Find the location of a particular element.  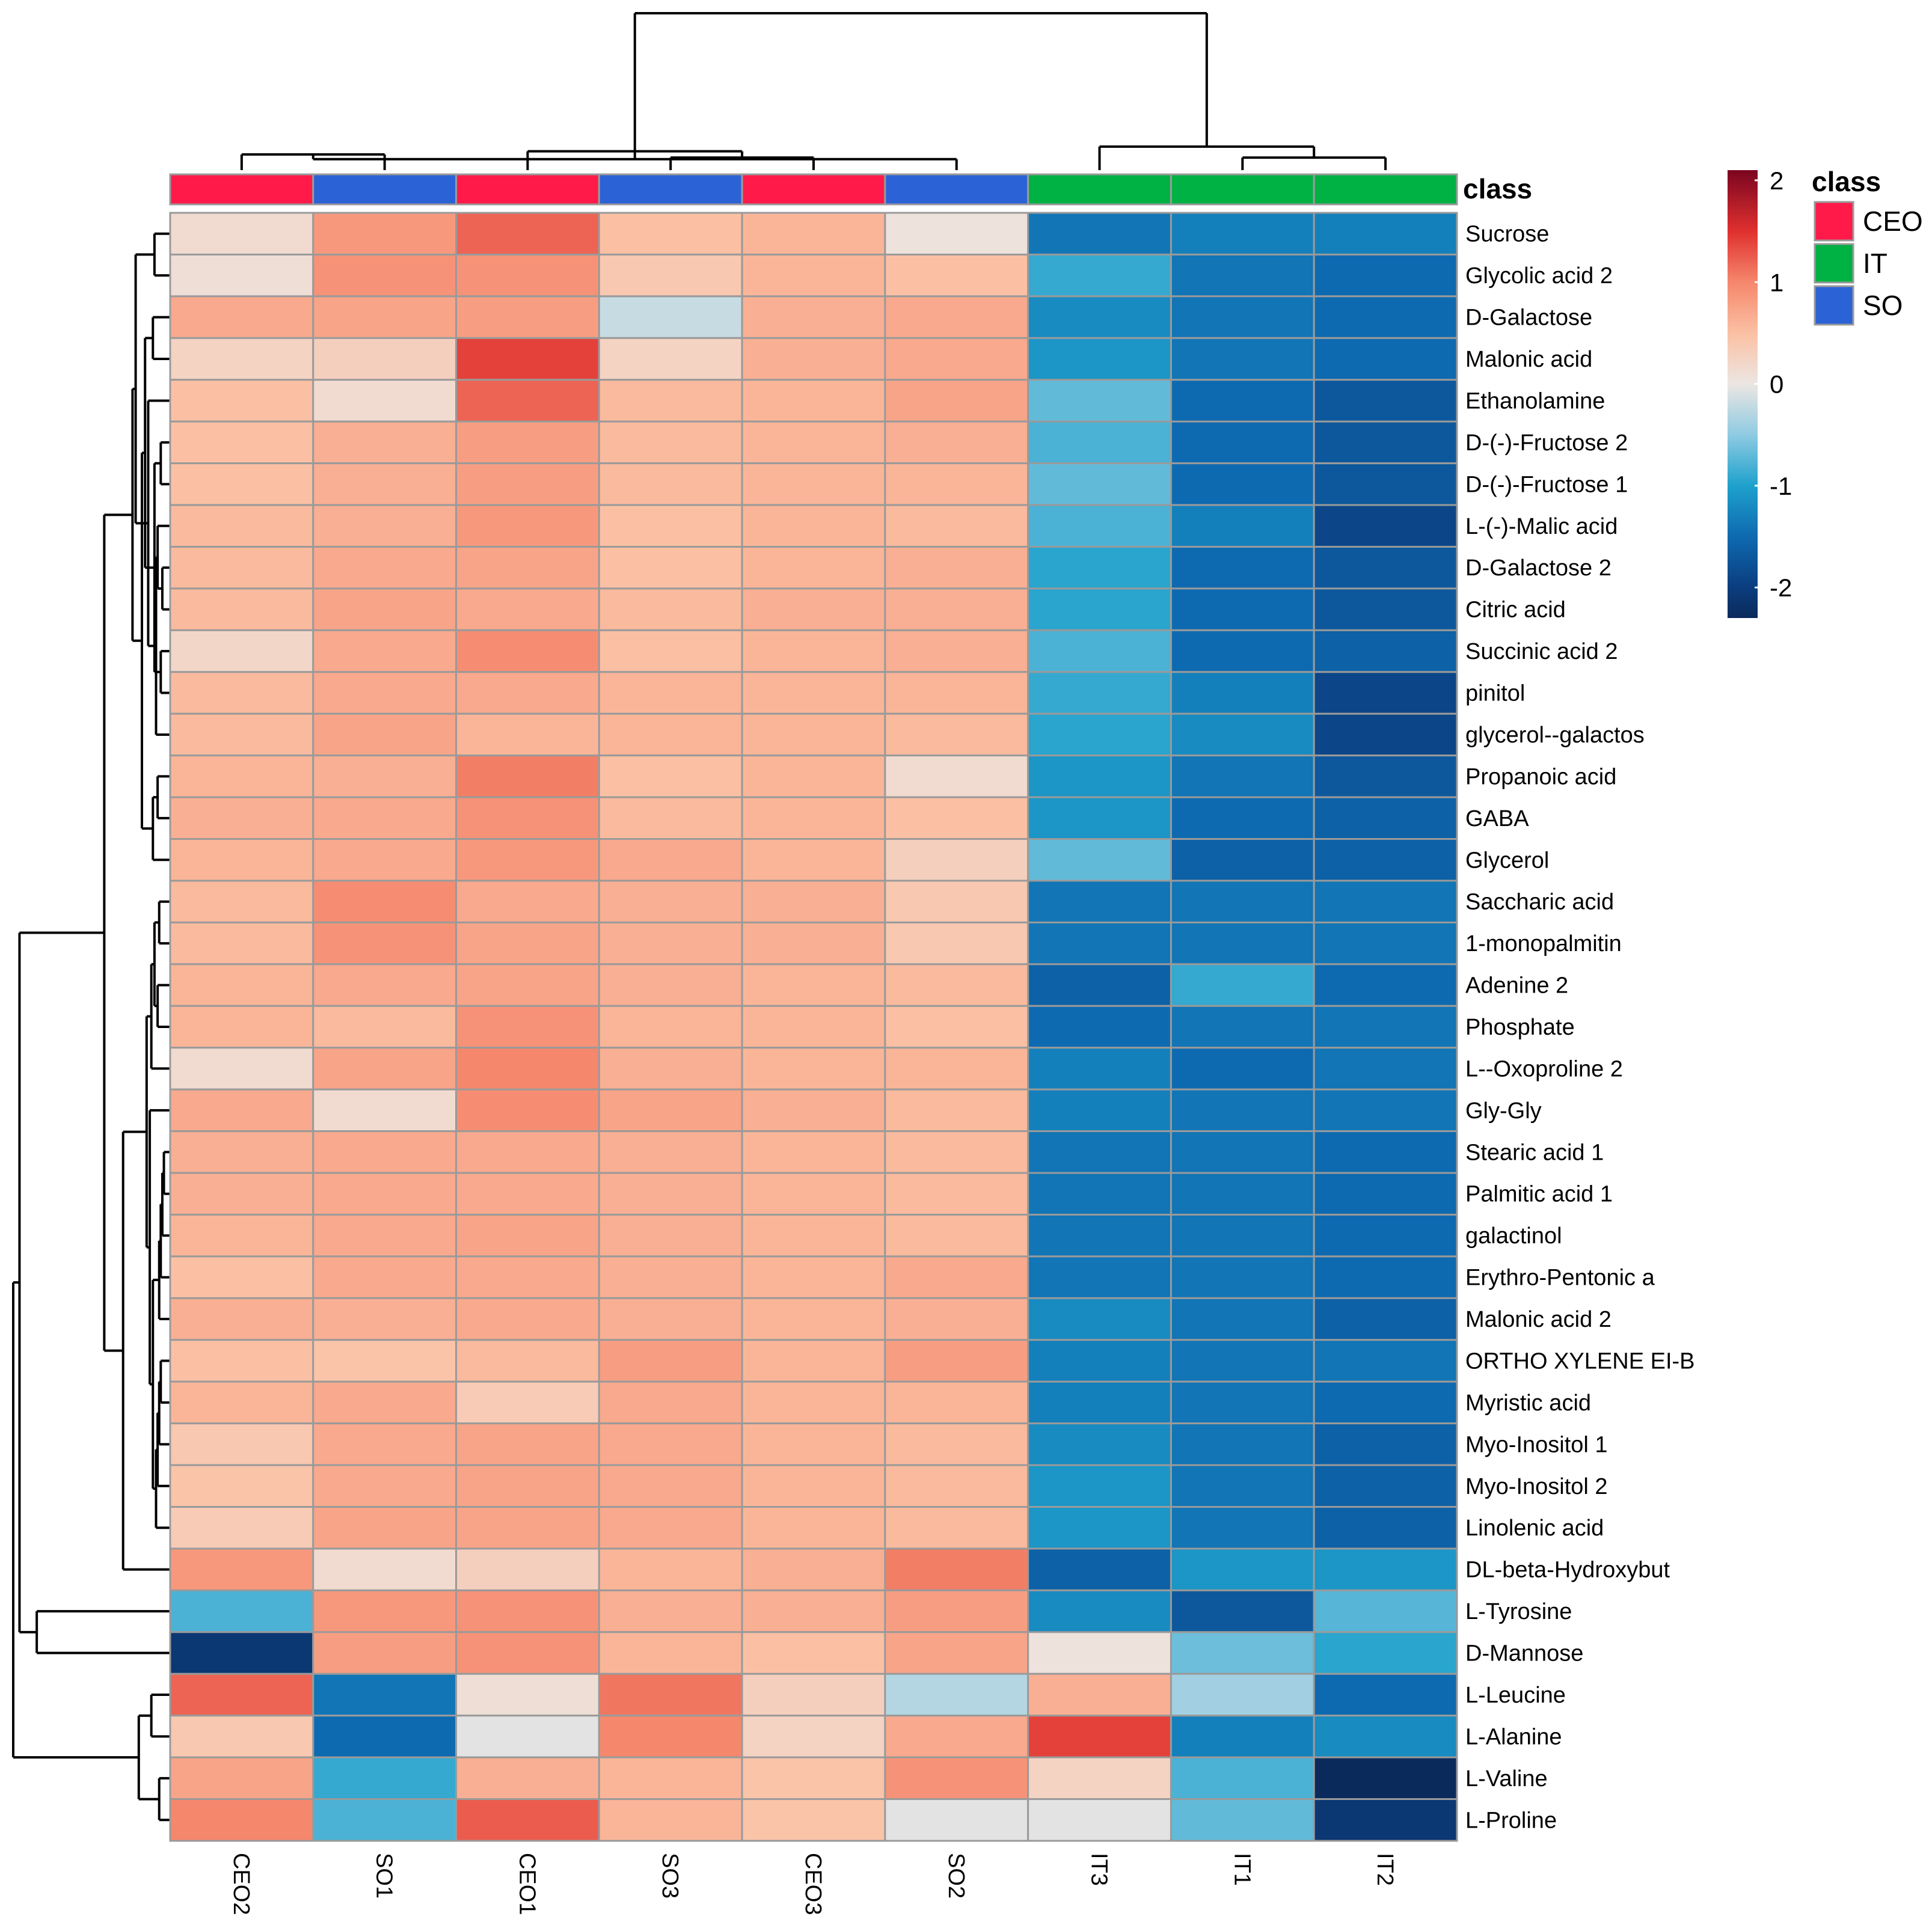

color-scale-tick-label: 0 is located at coordinates (1776, 384).